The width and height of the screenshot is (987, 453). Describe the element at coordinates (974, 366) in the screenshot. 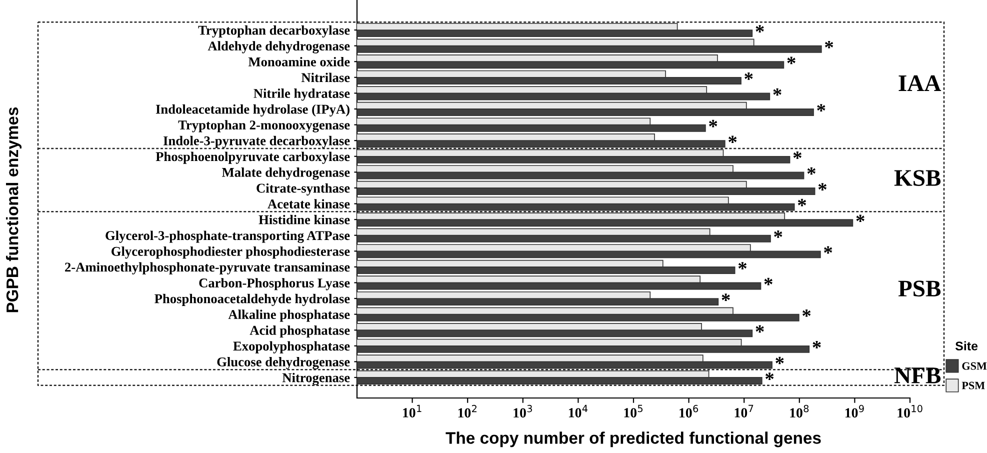

I see `legend-label: GSM` at that location.